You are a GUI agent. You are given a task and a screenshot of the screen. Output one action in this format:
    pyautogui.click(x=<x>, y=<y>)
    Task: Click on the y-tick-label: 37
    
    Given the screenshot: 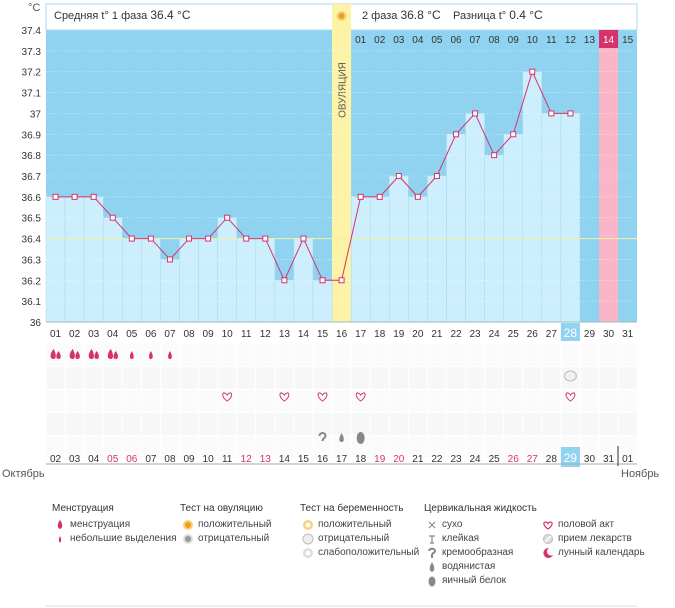 What is the action you would take?
    pyautogui.click(x=36, y=114)
    